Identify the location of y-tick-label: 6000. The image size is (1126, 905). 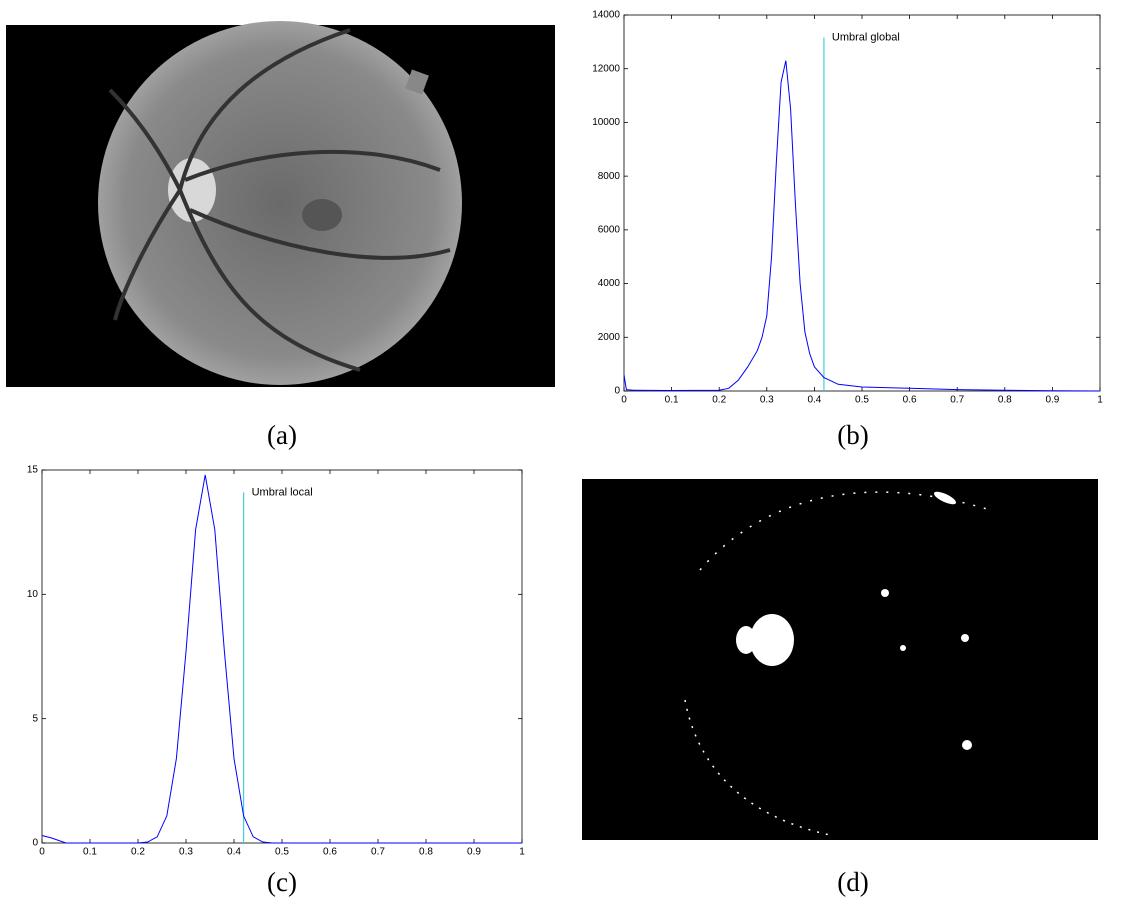
(609, 229).